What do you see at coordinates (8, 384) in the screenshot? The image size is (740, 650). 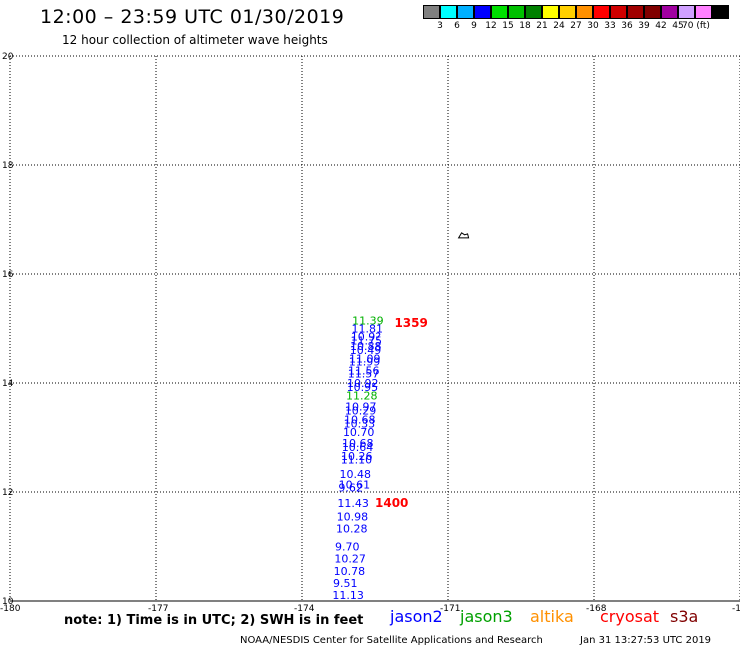 I see `lat-tick-label: 14` at bounding box center [8, 384].